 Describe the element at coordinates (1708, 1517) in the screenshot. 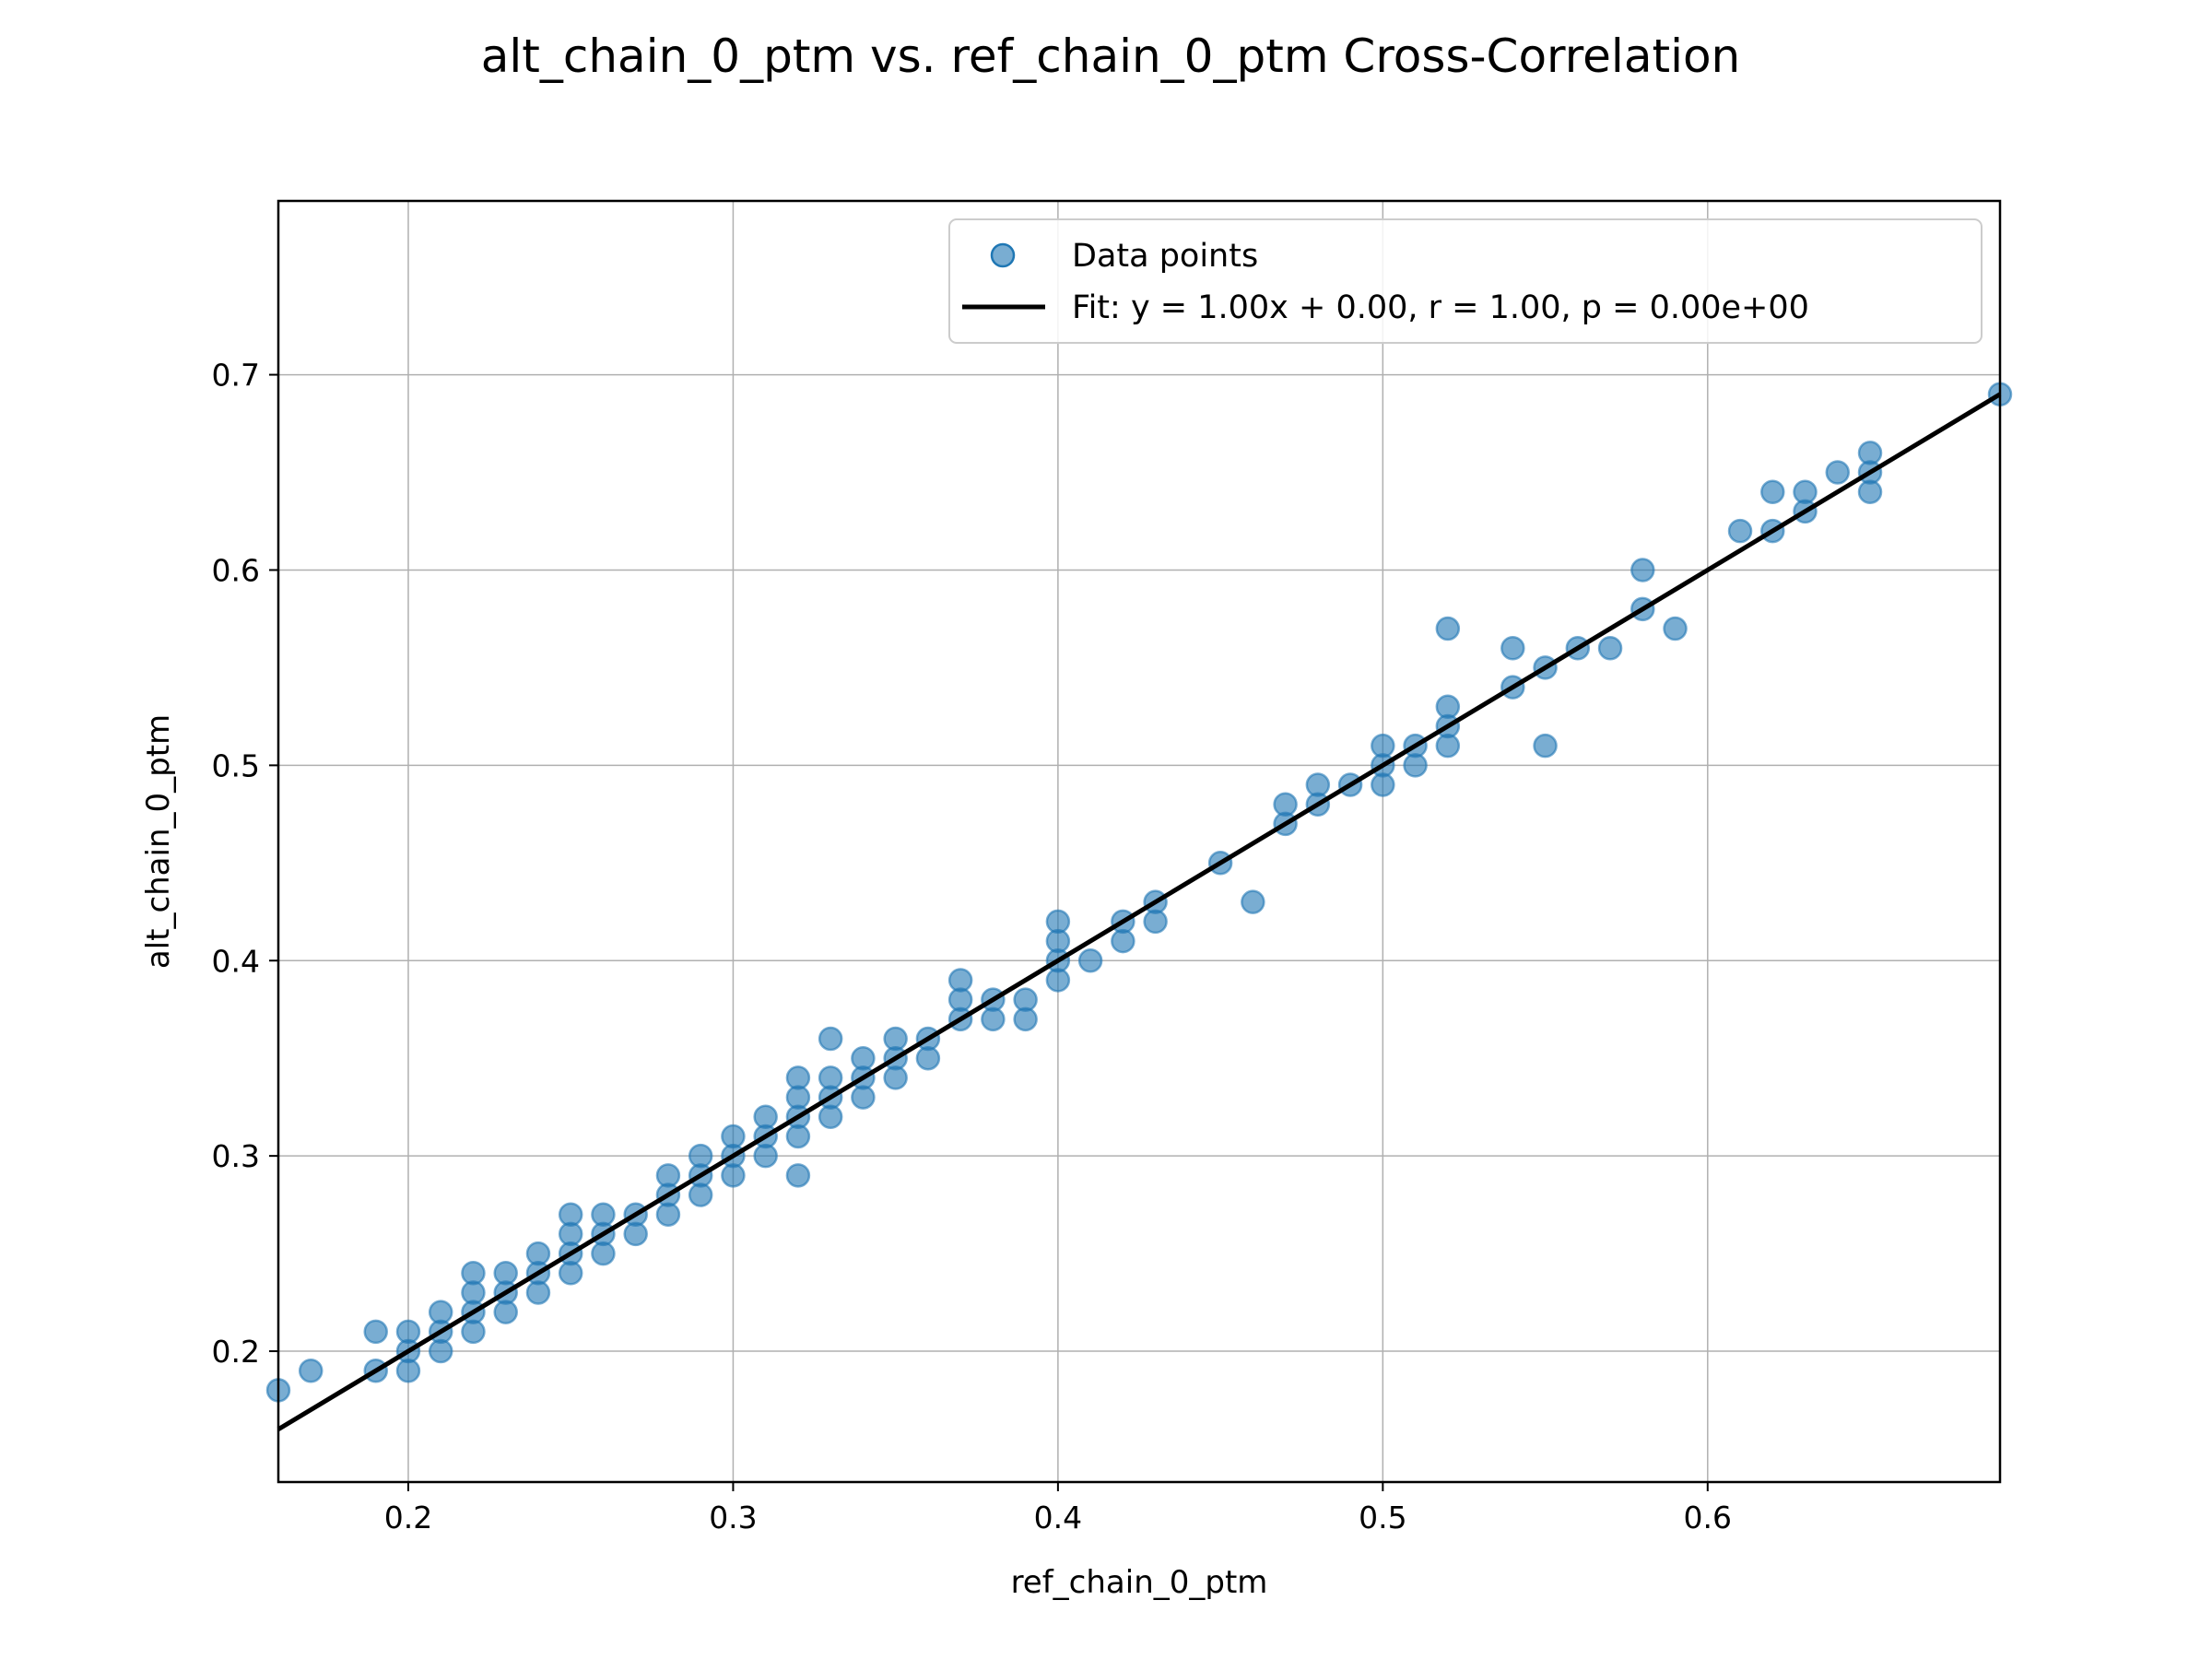

I see `x-tick-label: 0.6` at that location.